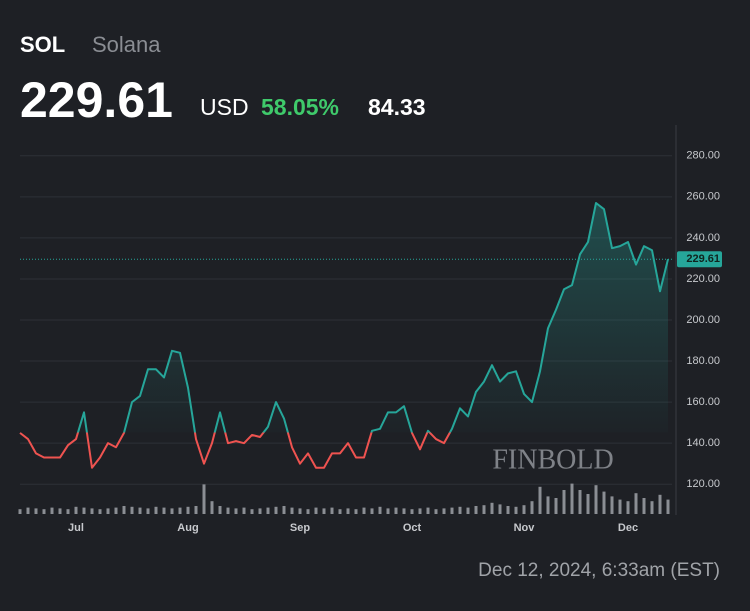 Image resolution: width=750 pixels, height=611 pixels. I want to click on x-tick-label: Oct, so click(412, 528).